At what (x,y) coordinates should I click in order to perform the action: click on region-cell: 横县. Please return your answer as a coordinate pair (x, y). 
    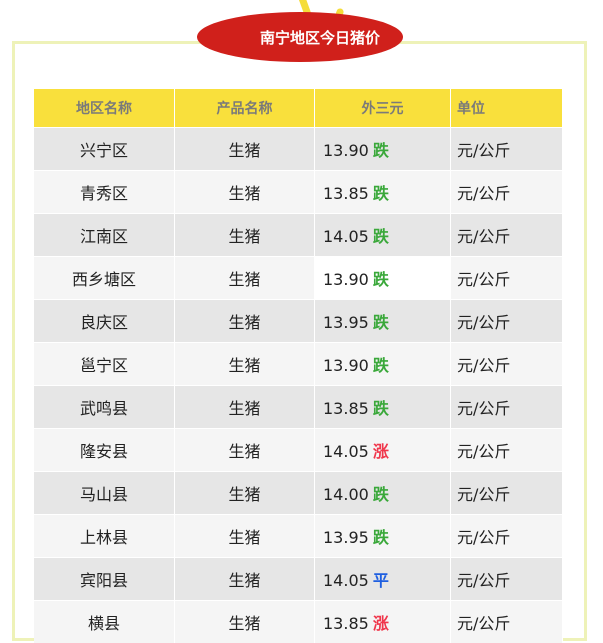
    Looking at the image, I should click on (104, 622).